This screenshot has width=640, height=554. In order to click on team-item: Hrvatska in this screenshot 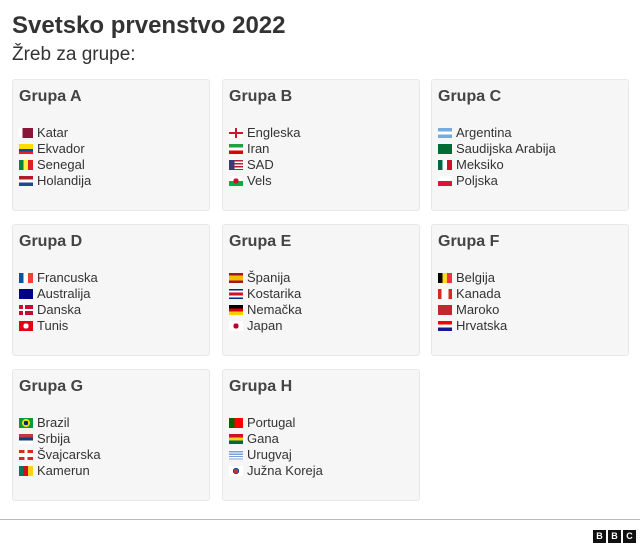, I will do `click(472, 326)`.